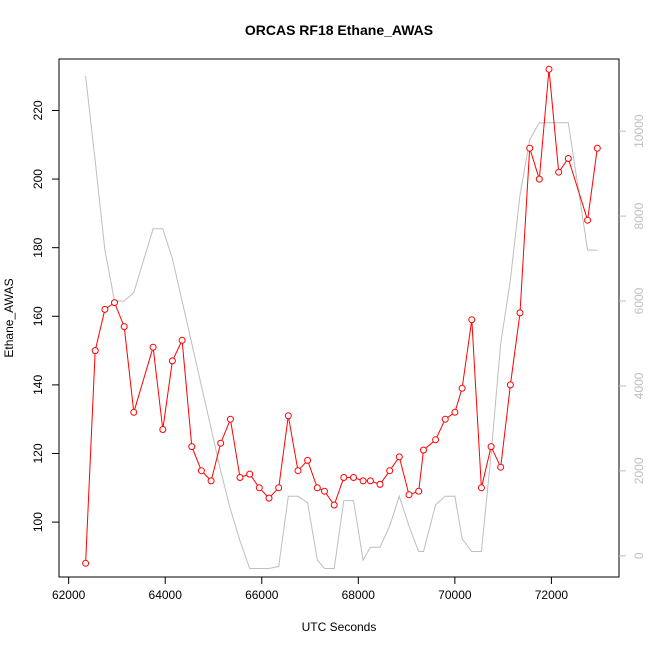  I want to click on y-tick-label: 200, so click(38, 179).